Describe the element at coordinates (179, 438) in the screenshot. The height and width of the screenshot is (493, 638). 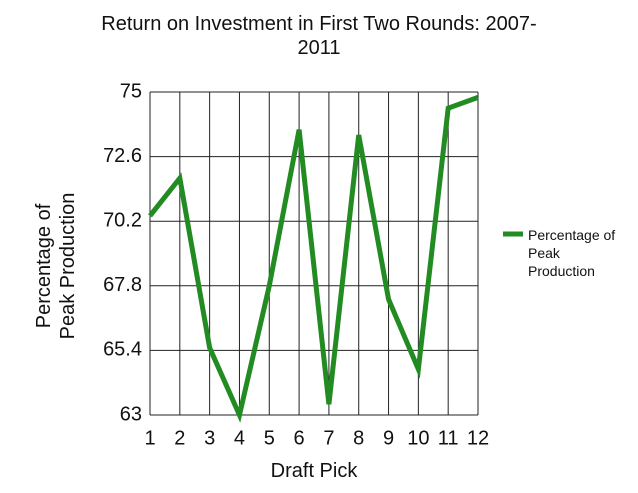
I see `x-tick-label: 2` at that location.